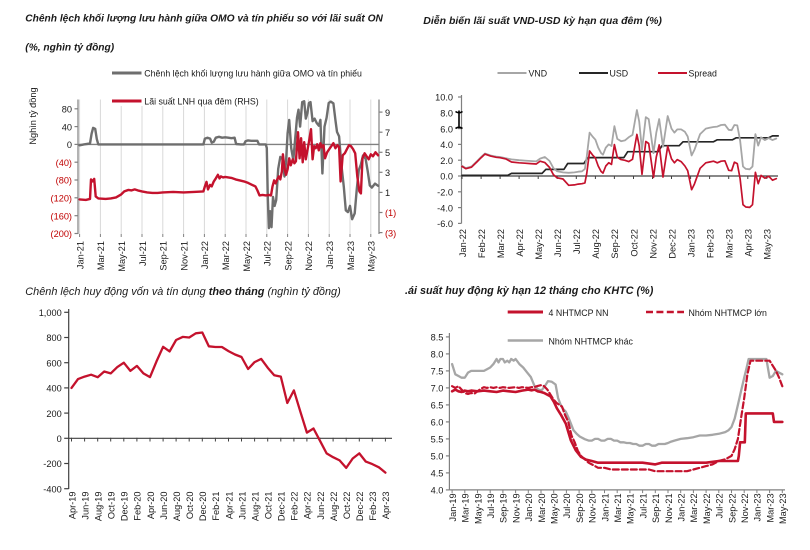  I want to click on svg-text: Aug-20, so click(177, 507).